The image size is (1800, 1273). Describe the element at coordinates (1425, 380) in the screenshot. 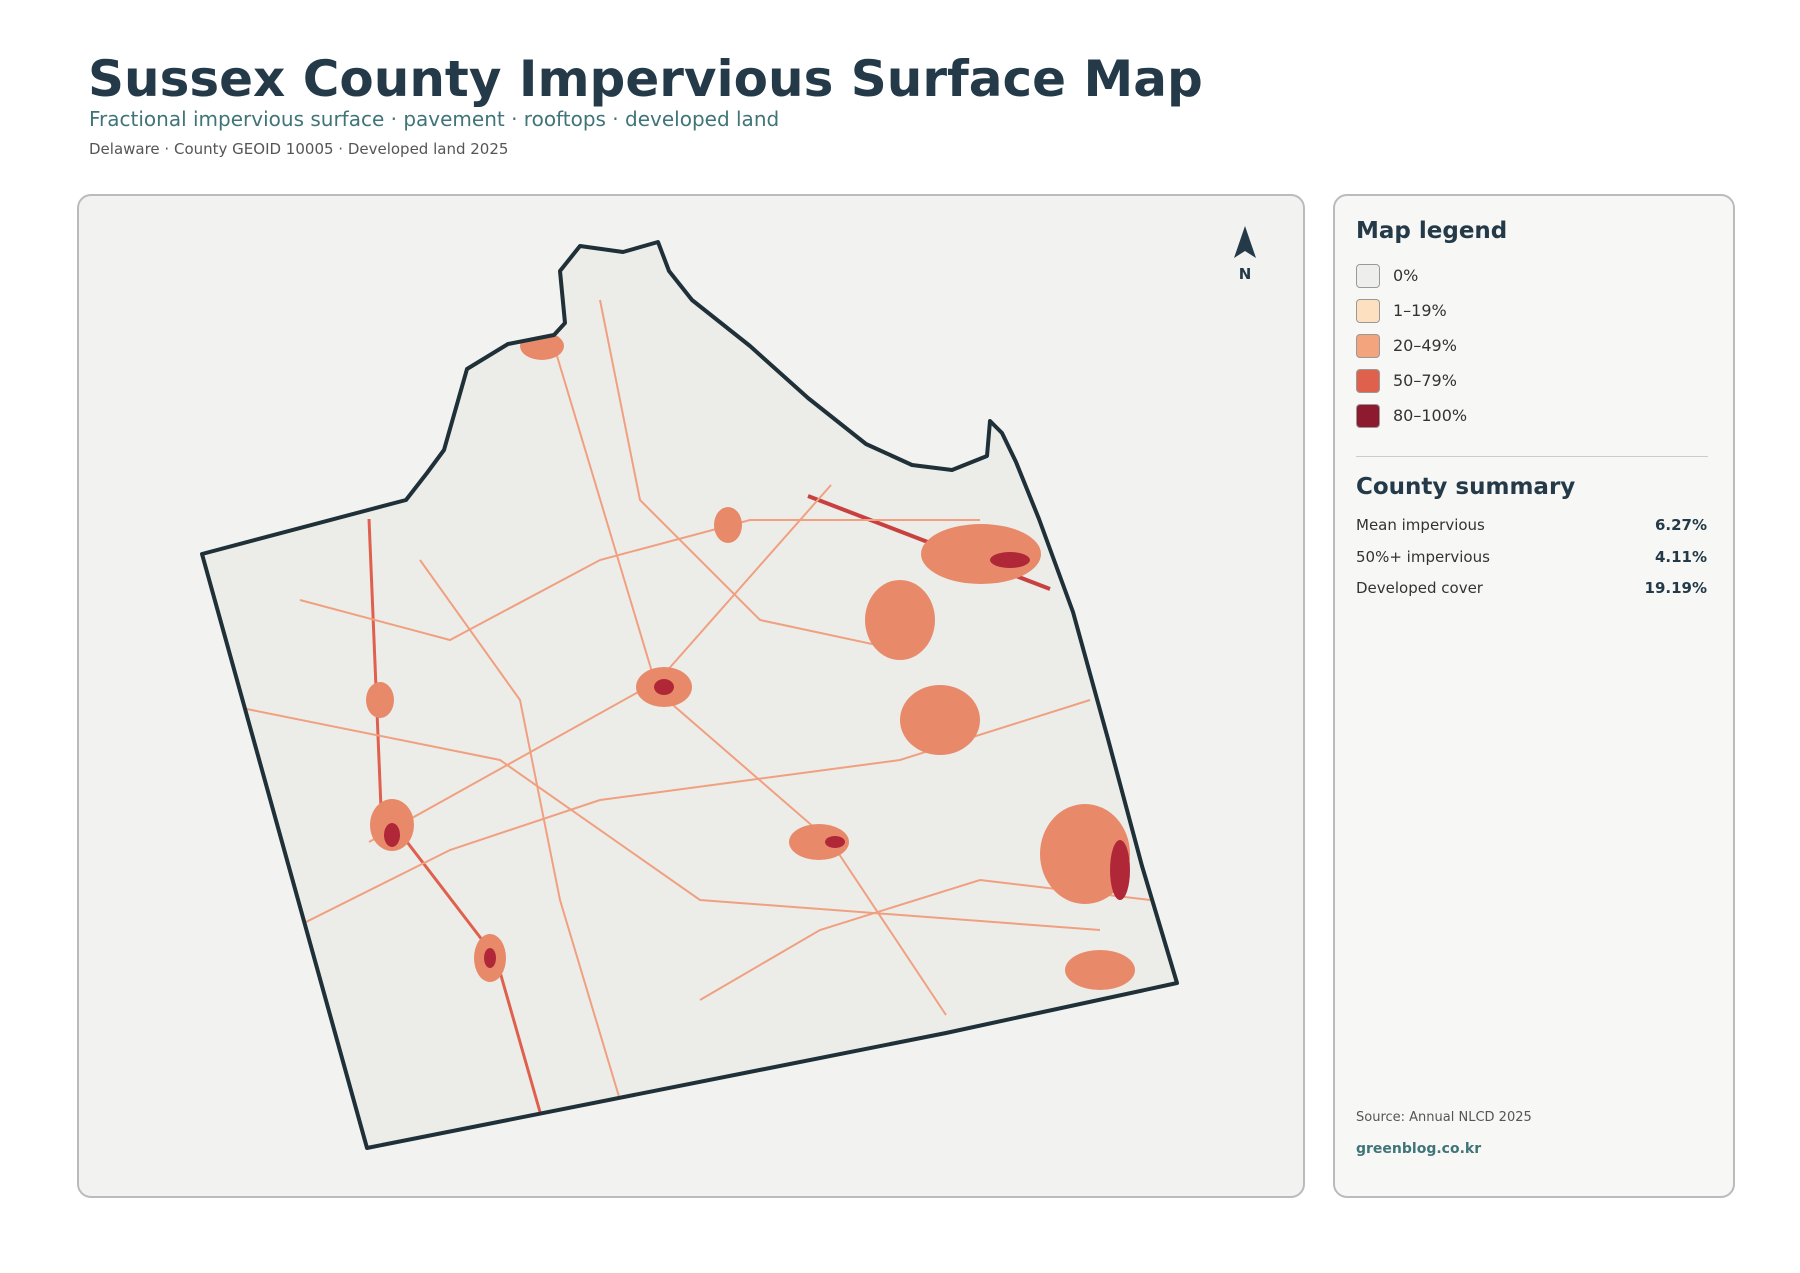

I see `legend-label: 50–79%` at that location.